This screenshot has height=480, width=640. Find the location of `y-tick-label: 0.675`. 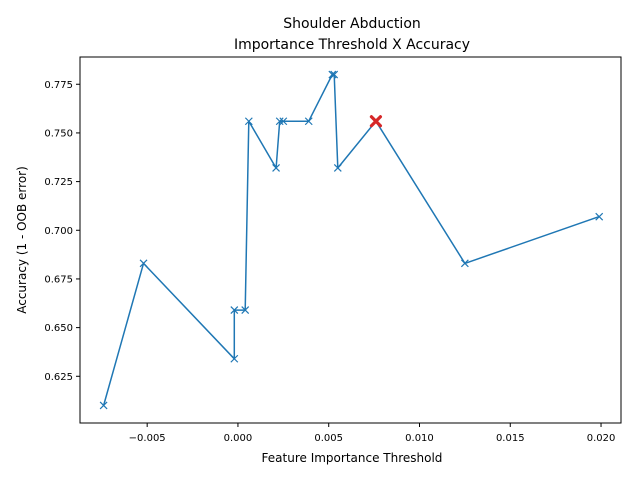

y-tick-label: 0.675 is located at coordinates (58, 279).